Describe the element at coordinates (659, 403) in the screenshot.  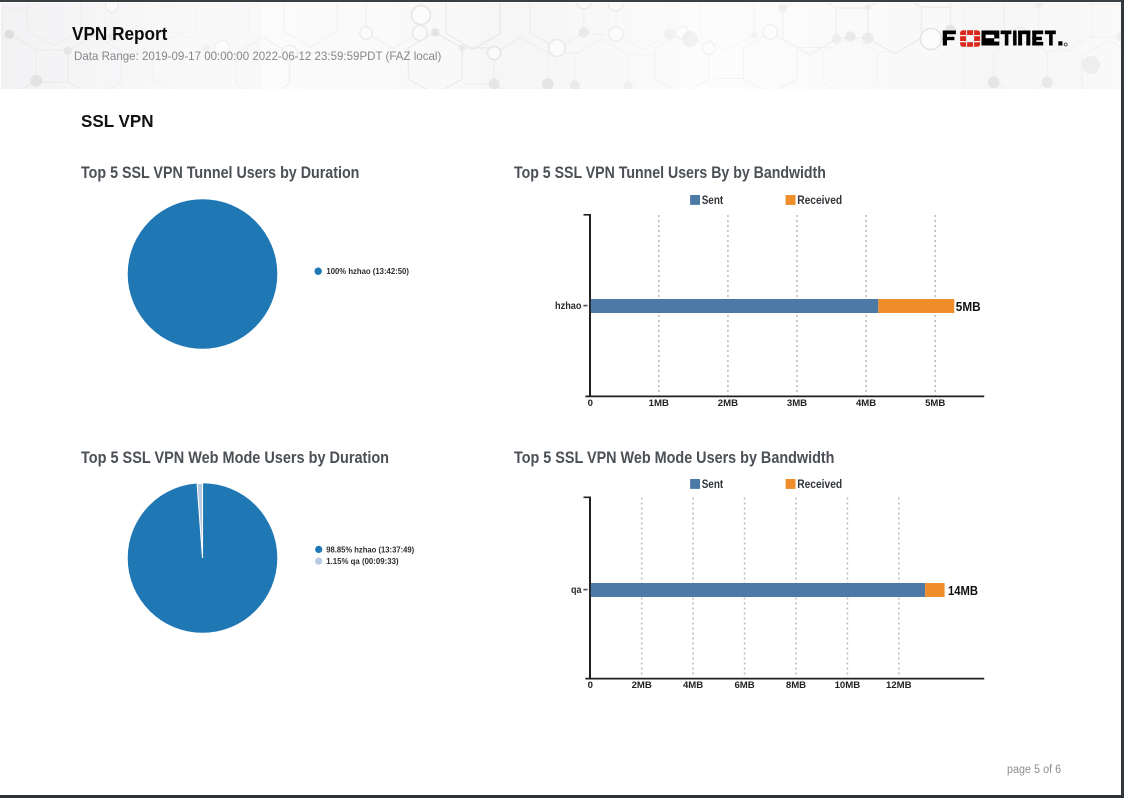
I see `svg-text: 1MB` at that location.